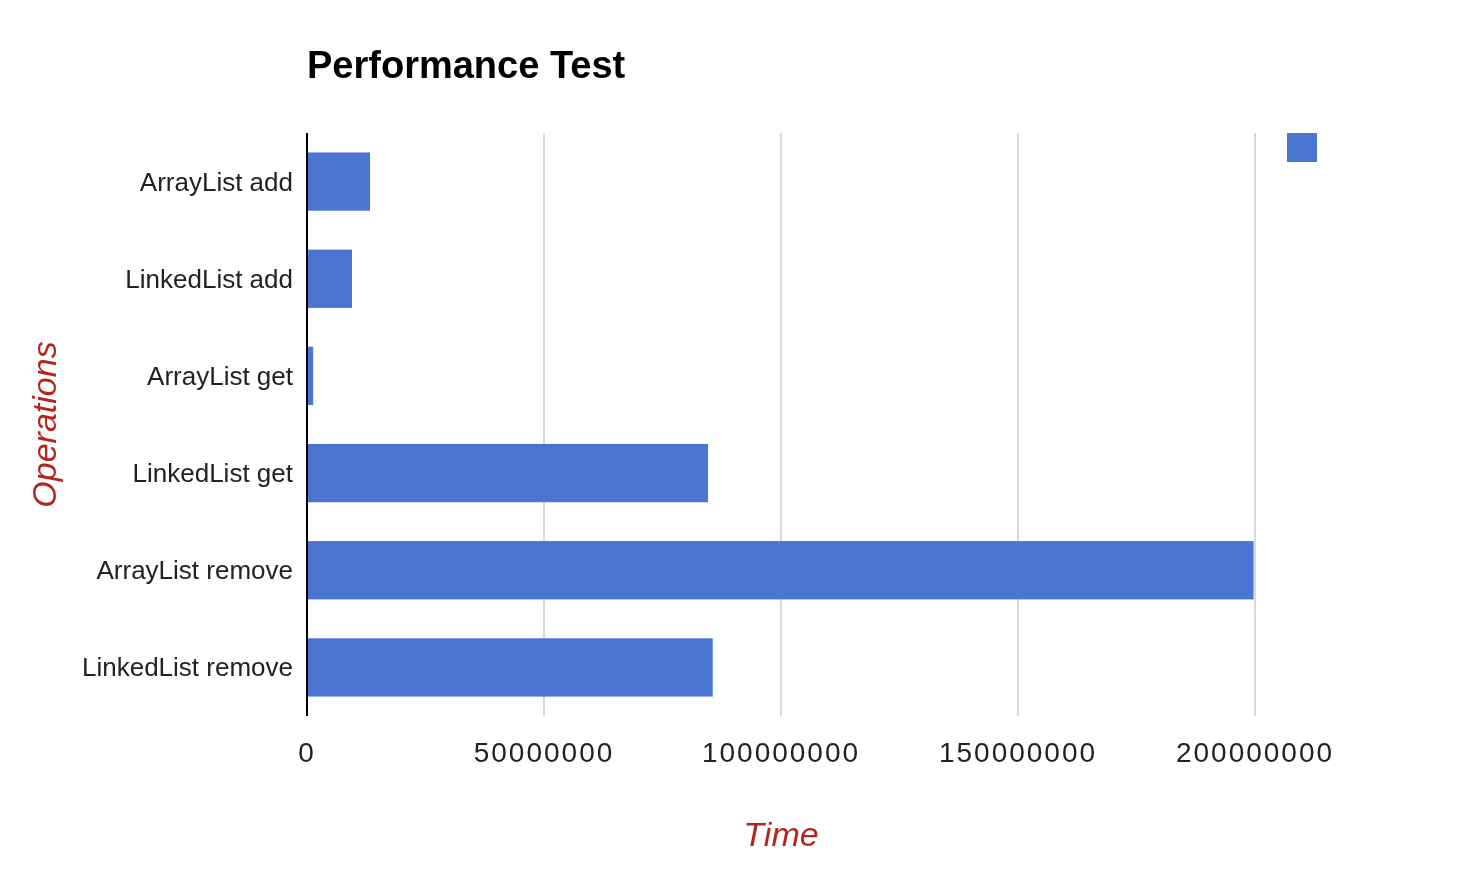 This screenshot has width=1470, height=888. Describe the element at coordinates (781, 752) in the screenshot. I see `x-tick-label: 100000000` at that location.